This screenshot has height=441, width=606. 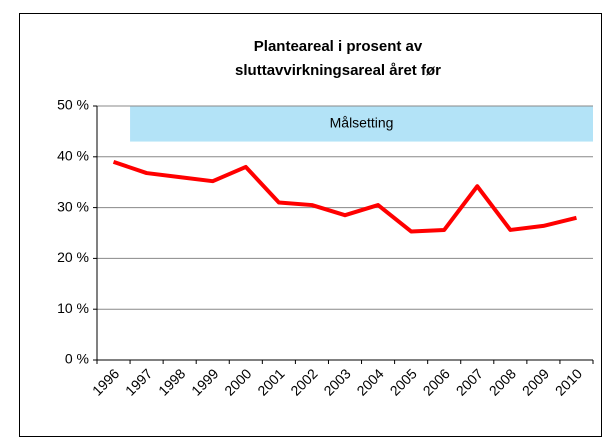 What do you see at coordinates (73, 156) in the screenshot?
I see `y-tick-label: 40 %` at bounding box center [73, 156].